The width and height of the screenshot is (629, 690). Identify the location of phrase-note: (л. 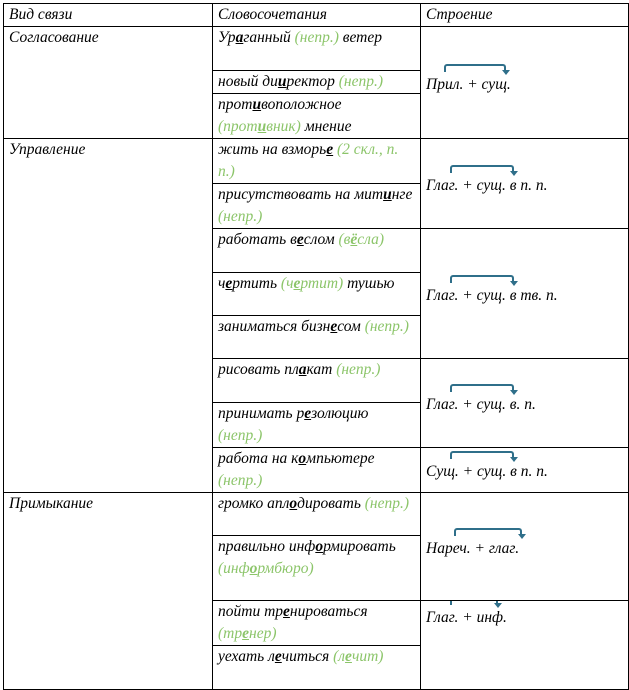
(339, 656).